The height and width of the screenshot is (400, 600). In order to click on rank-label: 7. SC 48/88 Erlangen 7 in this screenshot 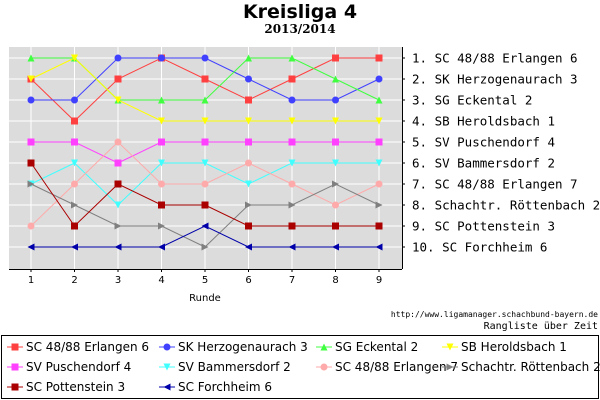, I will do `click(495, 184)`.